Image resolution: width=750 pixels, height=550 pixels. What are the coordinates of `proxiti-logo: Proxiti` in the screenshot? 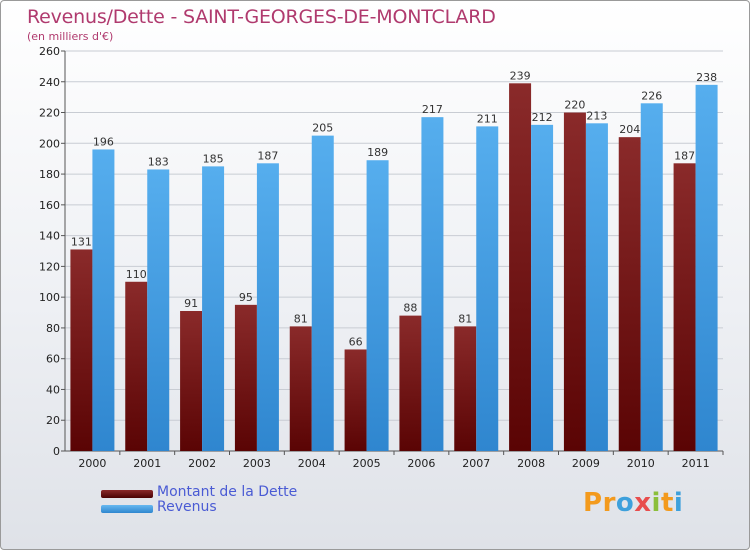 It's located at (633, 503).